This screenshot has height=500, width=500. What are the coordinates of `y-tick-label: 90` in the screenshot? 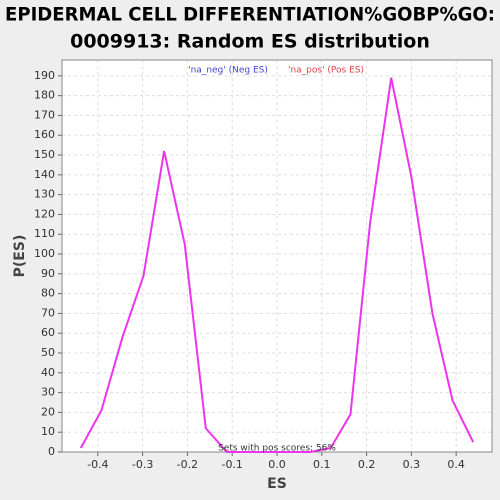 It's located at (48, 273).